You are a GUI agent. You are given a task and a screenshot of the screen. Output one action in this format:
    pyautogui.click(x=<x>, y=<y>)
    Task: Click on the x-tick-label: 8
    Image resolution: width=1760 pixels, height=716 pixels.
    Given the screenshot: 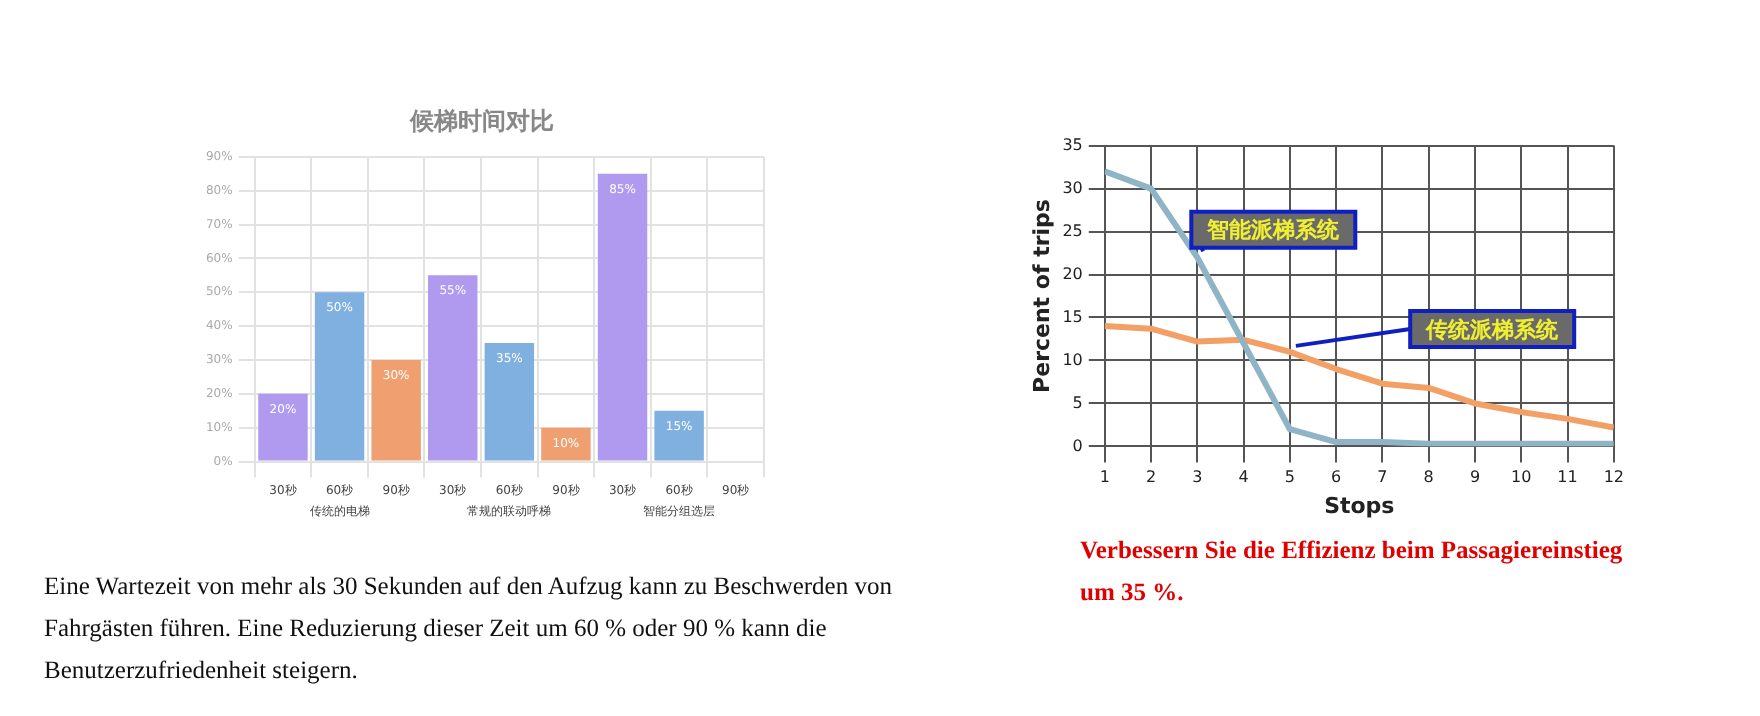 What is the action you would take?
    pyautogui.click(x=1428, y=477)
    